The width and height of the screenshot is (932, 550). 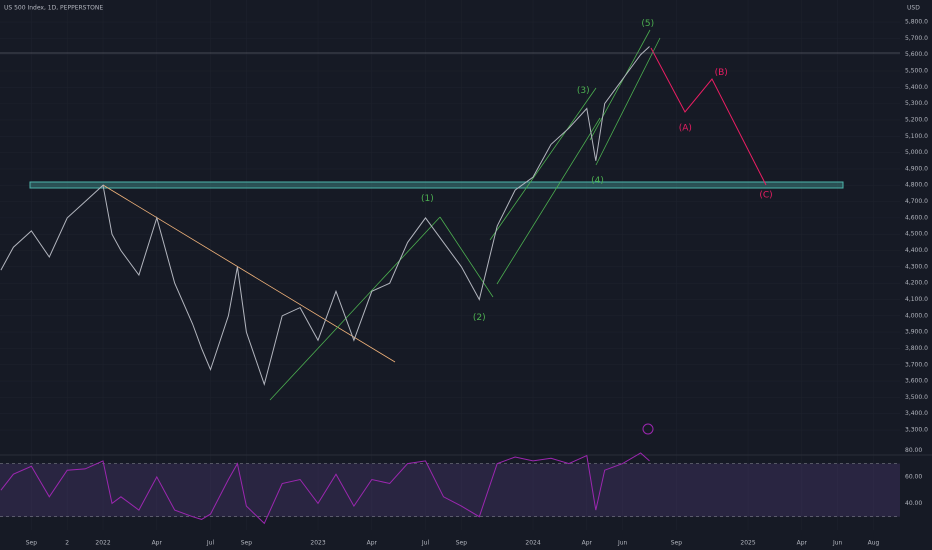 I want to click on y-tick-label: 4,400.0, so click(x=916, y=250).